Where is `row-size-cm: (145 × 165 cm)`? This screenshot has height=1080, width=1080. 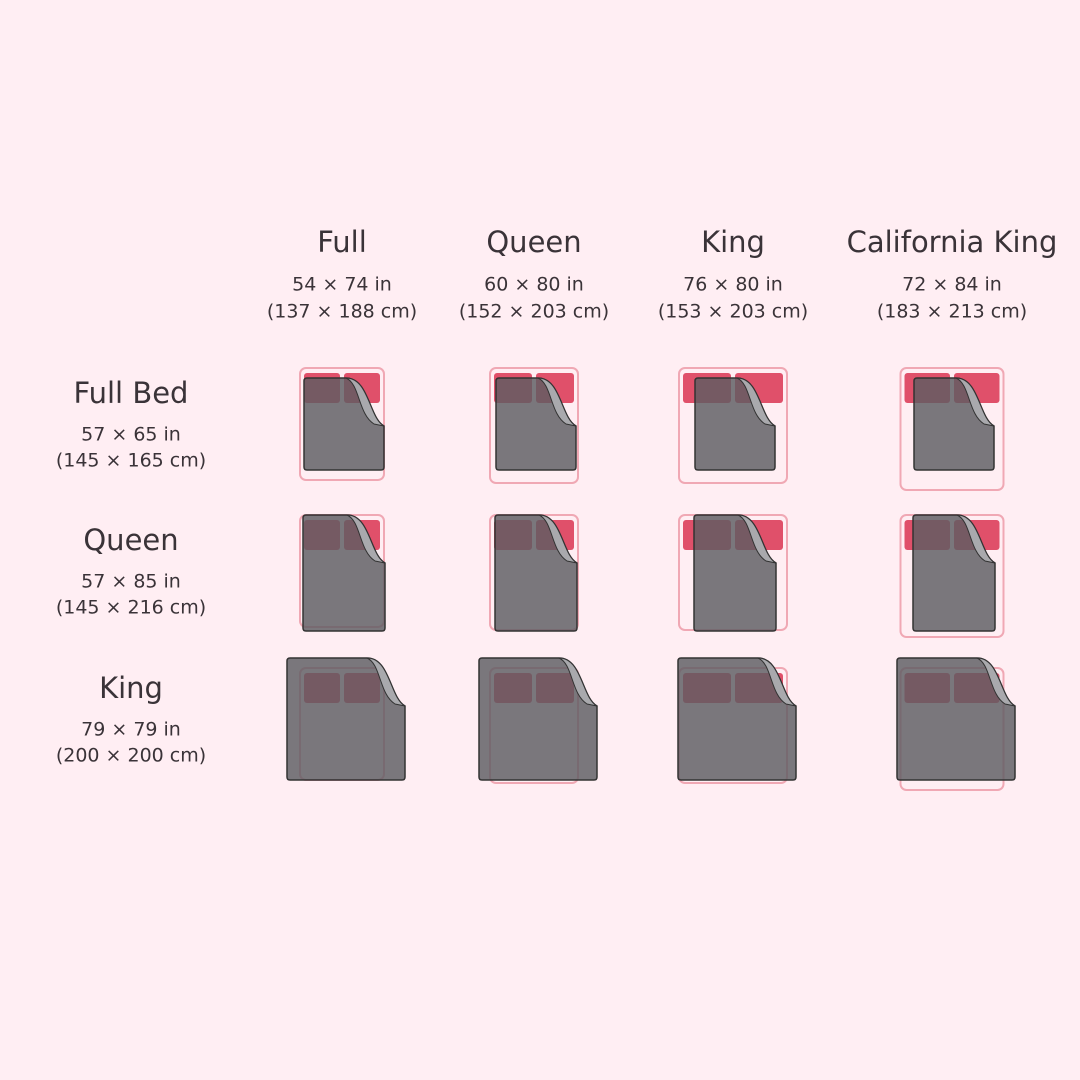
row-size-cm: (145 × 165 cm) is located at coordinates (131, 461).